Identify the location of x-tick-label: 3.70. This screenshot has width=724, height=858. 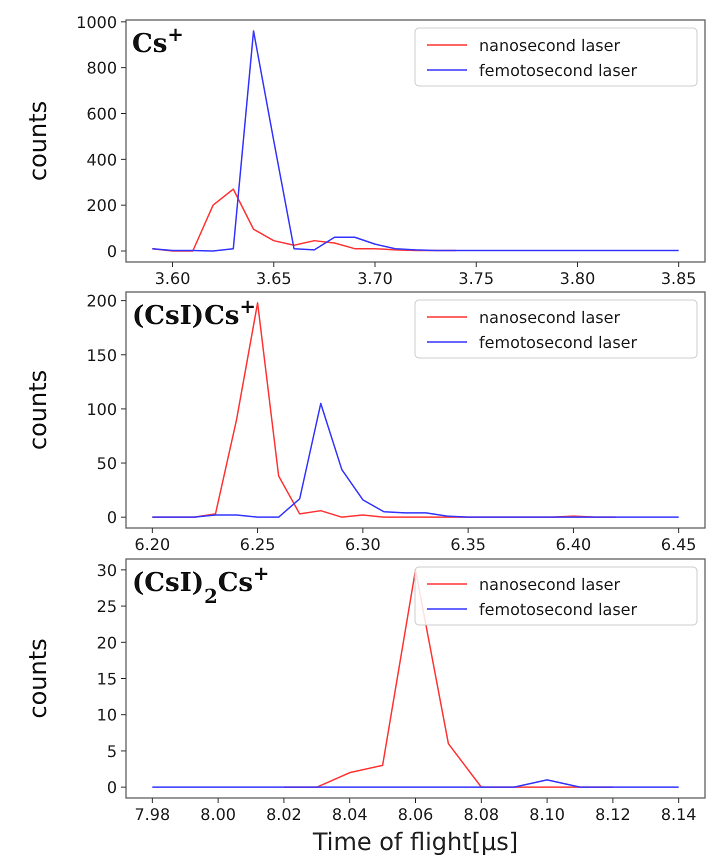
(375, 278).